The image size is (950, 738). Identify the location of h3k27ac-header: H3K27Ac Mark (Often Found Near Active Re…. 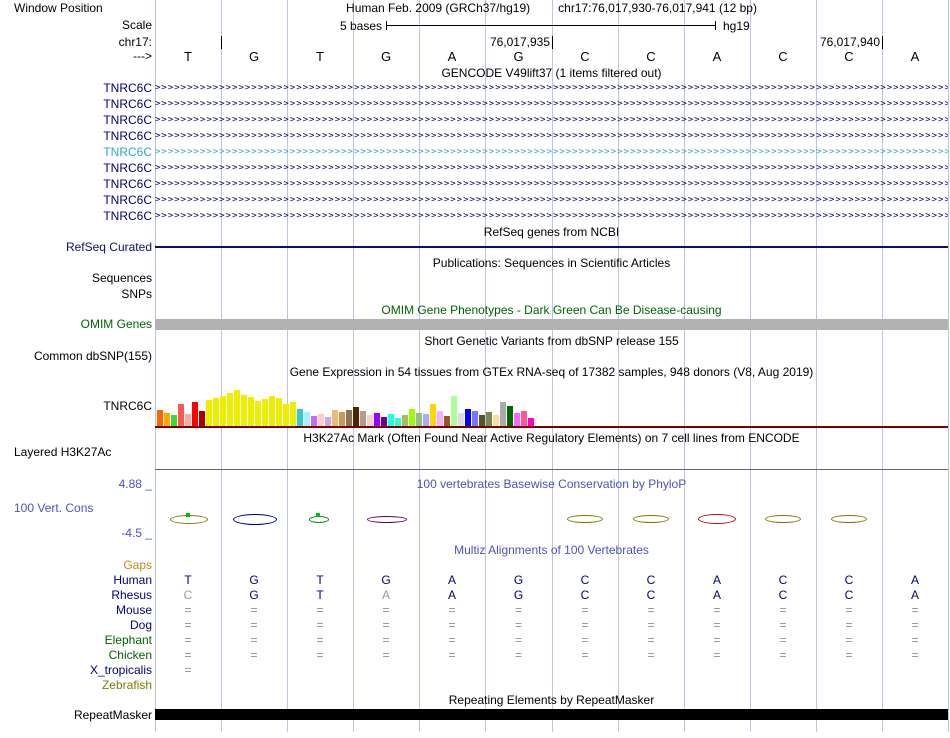
(551, 438).